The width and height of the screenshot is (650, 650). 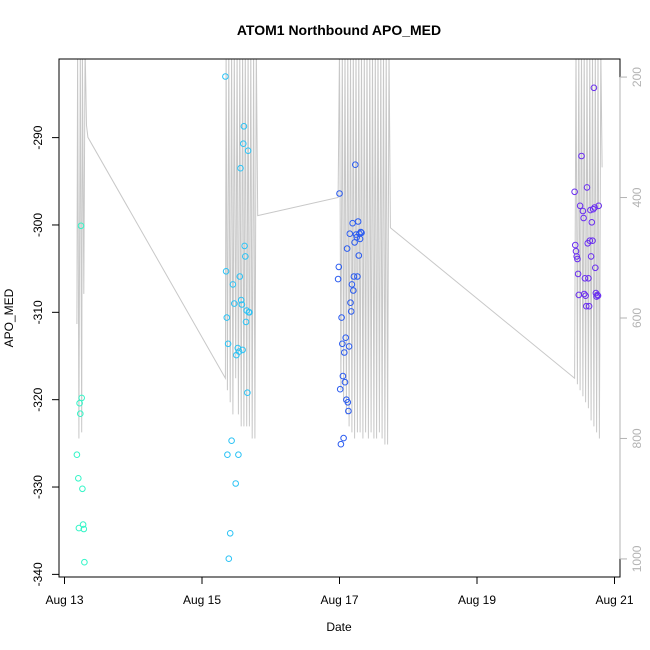 What do you see at coordinates (64, 600) in the screenshot?
I see `x-tick-label: Aug 13` at bounding box center [64, 600].